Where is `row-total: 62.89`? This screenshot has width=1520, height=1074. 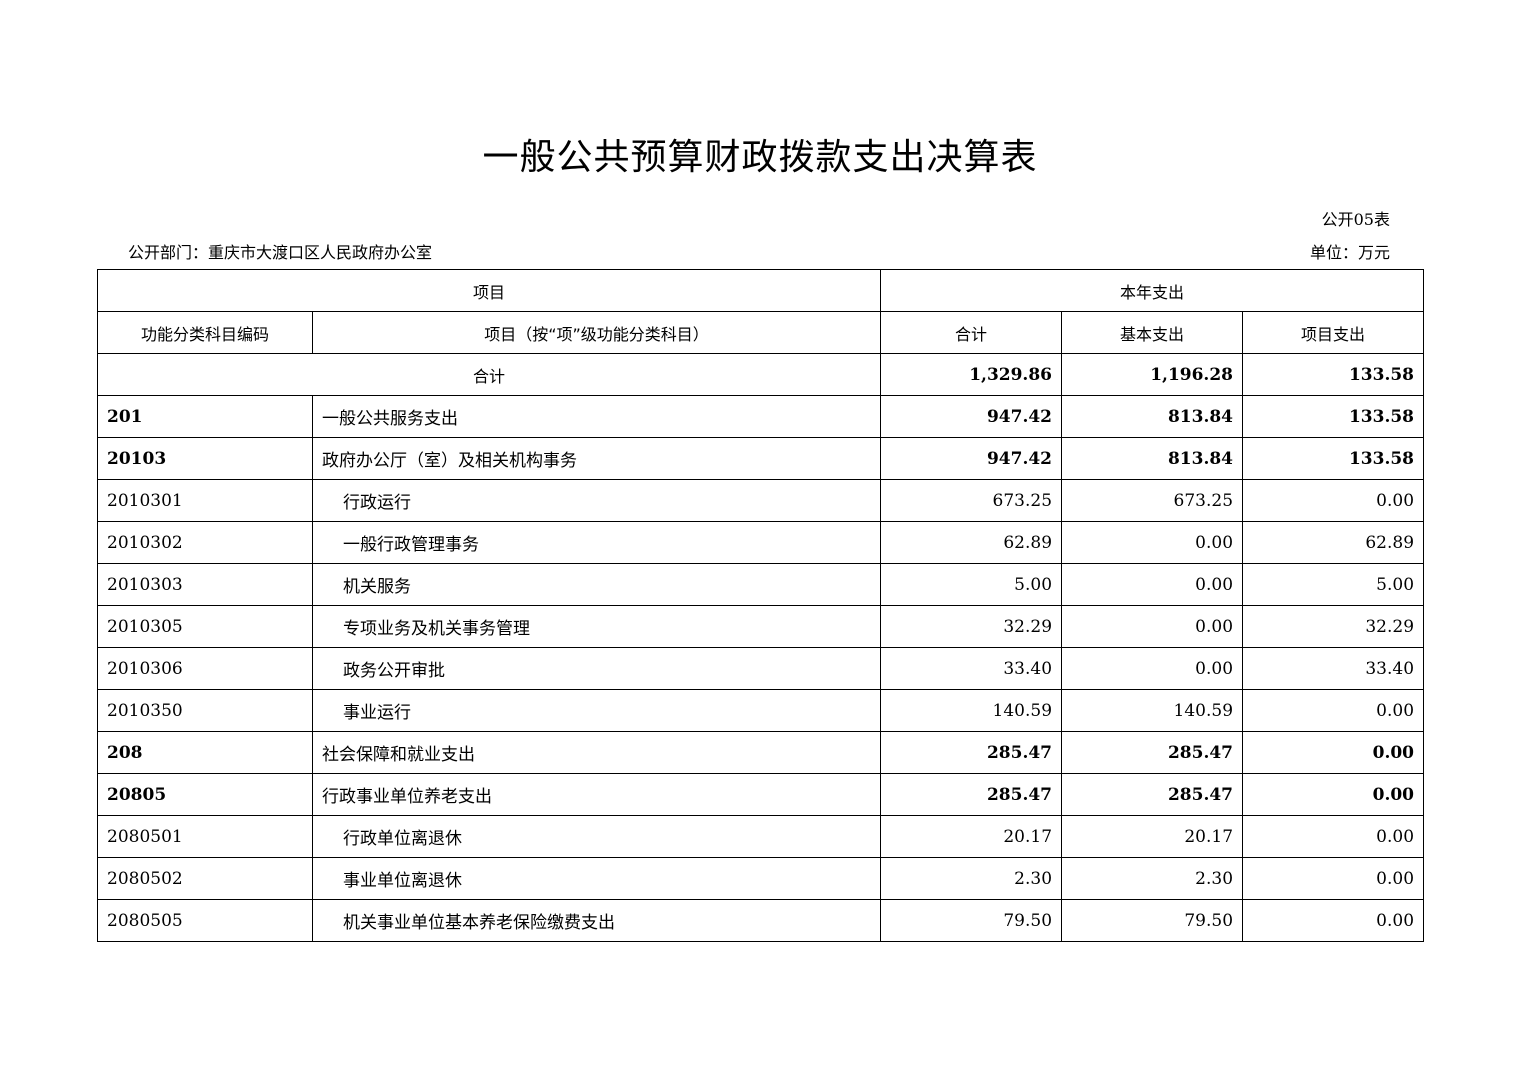
row-total: 62.89 is located at coordinates (971, 542).